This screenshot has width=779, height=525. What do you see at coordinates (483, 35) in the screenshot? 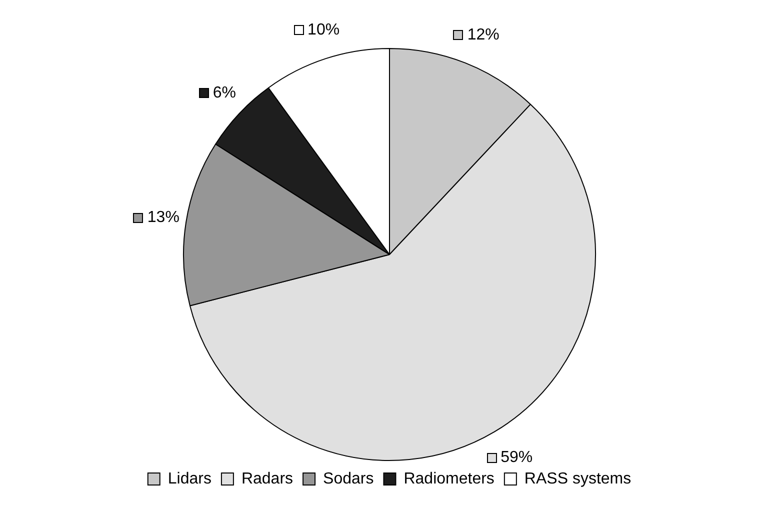
I see `data-label: 12%` at bounding box center [483, 35].